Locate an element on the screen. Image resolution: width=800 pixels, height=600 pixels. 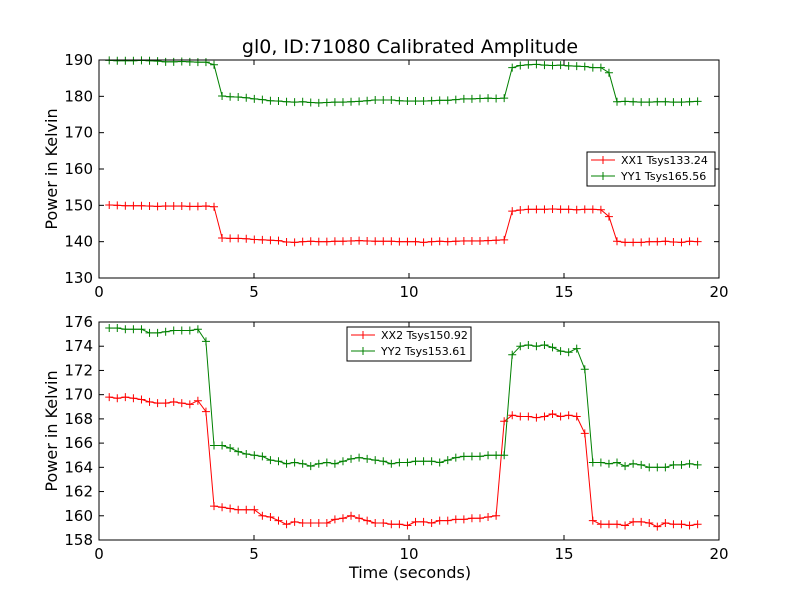
top-y-tick-label: 150 is located at coordinates (78, 205).